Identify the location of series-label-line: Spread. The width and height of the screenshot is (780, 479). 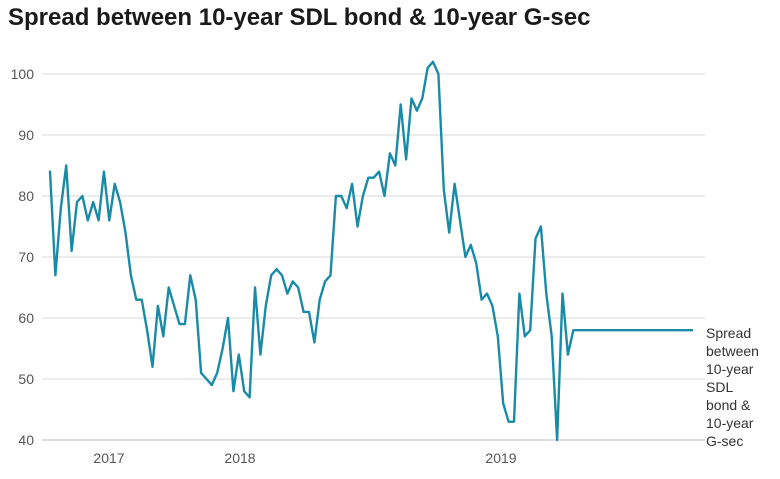
(728, 333).